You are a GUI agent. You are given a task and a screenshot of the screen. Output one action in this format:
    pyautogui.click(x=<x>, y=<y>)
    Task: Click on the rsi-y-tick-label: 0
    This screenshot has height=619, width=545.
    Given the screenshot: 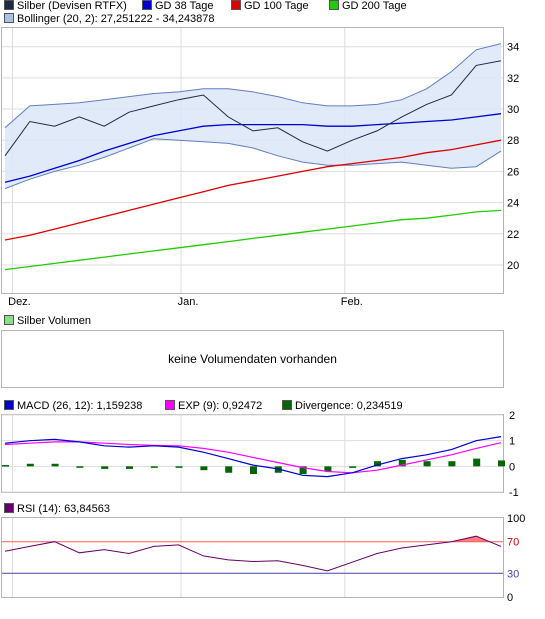 What is the action you would take?
    pyautogui.click(x=510, y=598)
    